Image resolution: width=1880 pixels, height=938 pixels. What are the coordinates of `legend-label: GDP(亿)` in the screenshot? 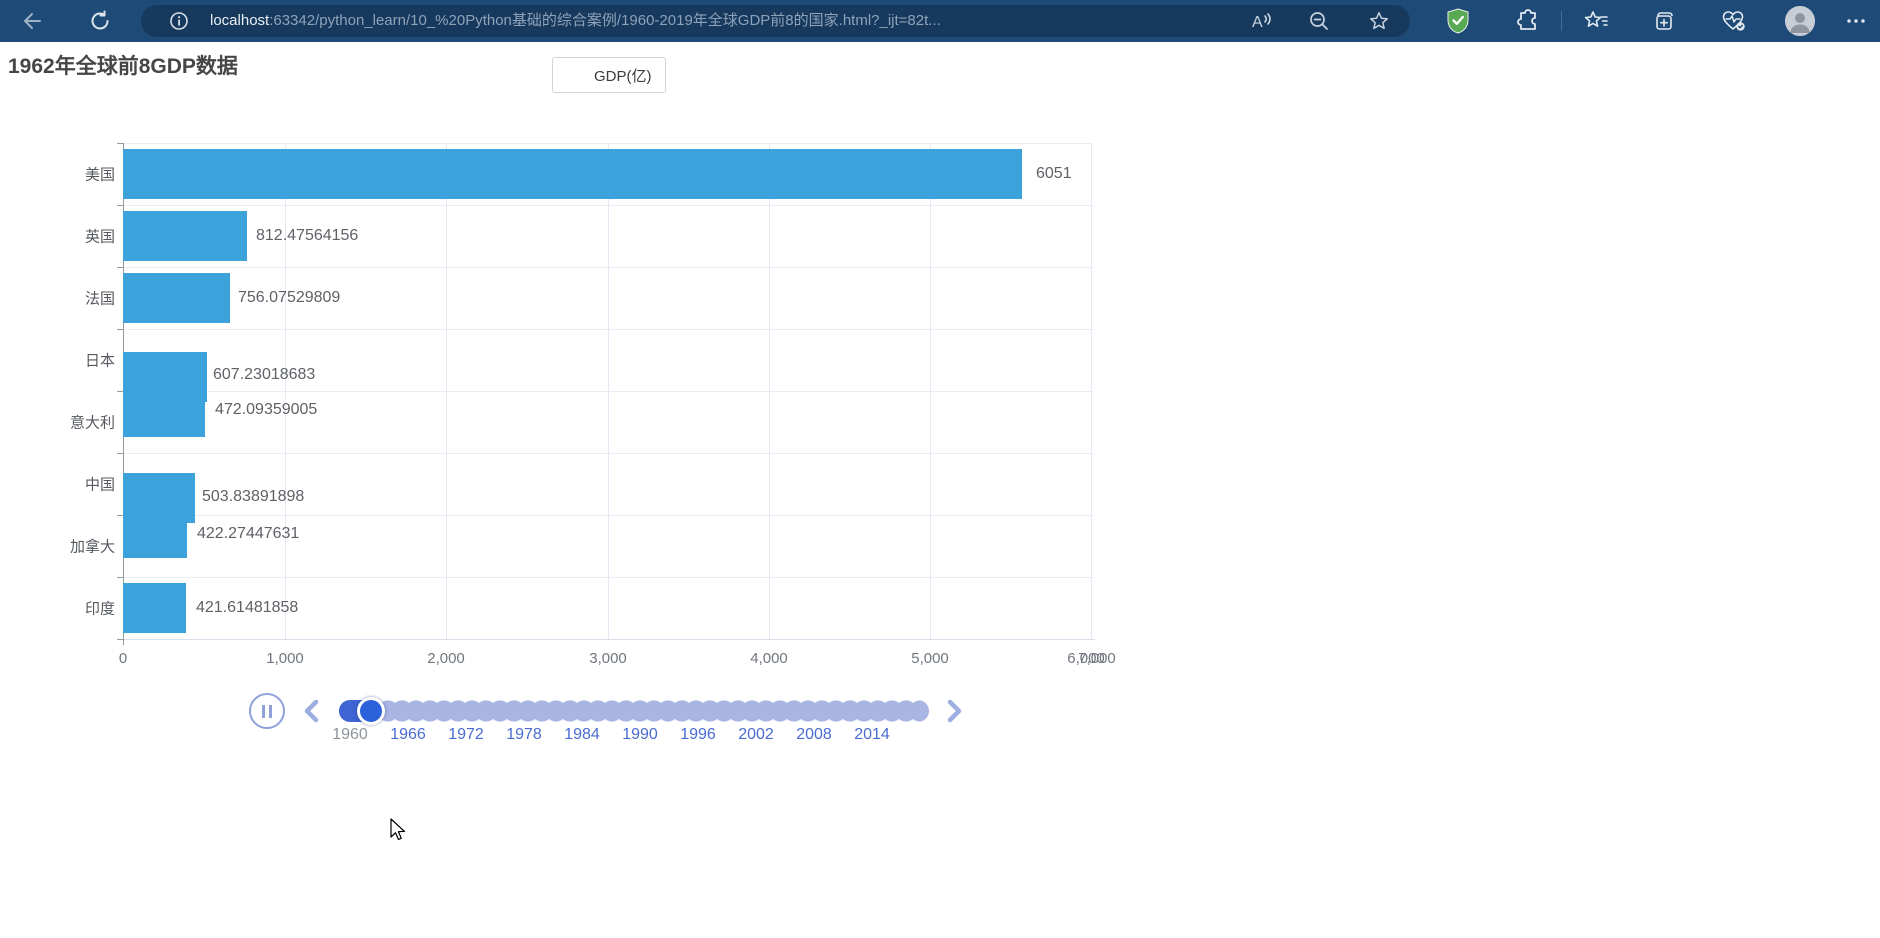 It's located at (623, 76).